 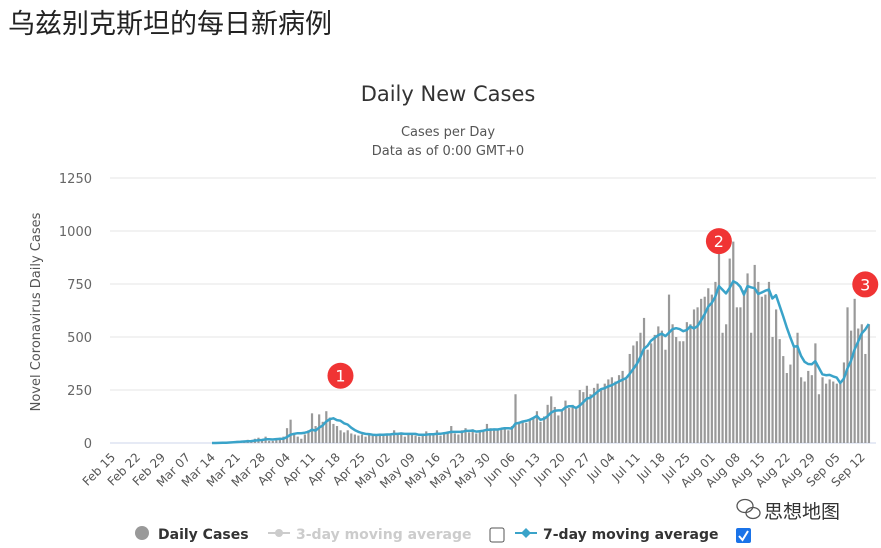 I want to click on checkbox-3-day-average, so click(x=497, y=535).